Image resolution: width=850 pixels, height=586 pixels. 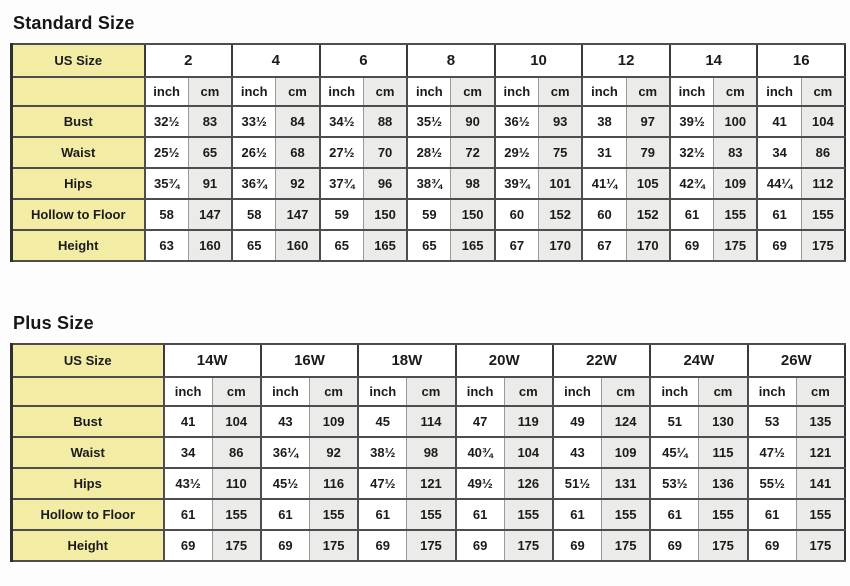 I want to click on size-header-cell: 14W, so click(x=212, y=360).